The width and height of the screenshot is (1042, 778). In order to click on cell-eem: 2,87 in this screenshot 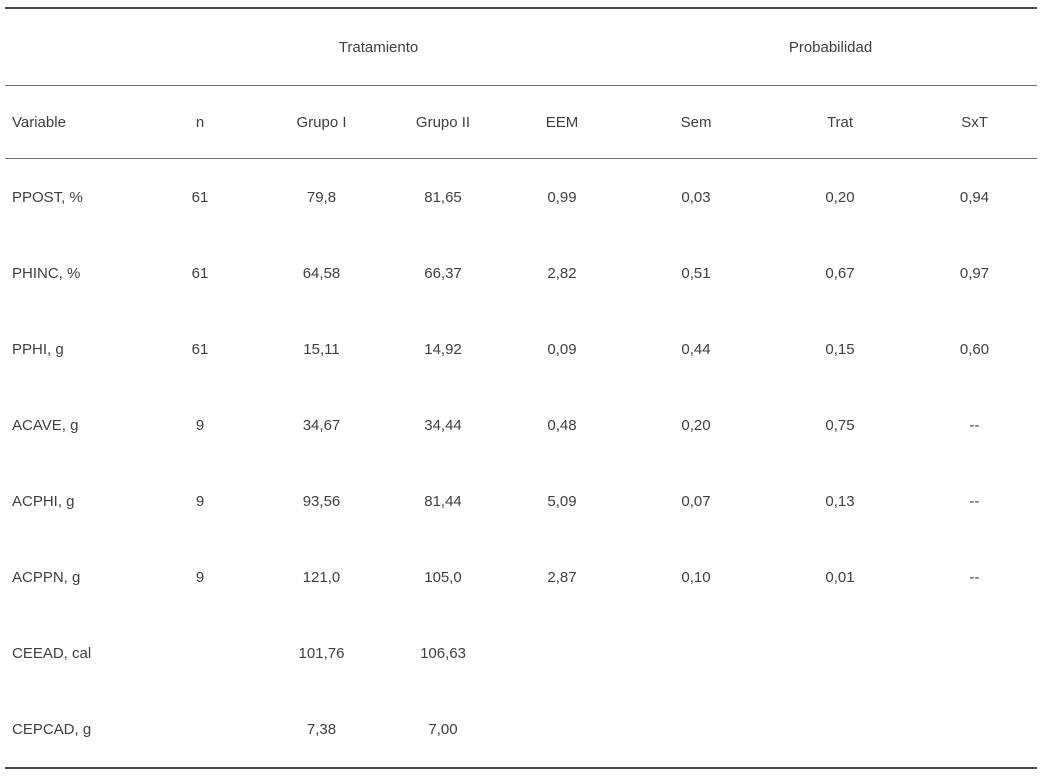, I will do `click(562, 577)`.